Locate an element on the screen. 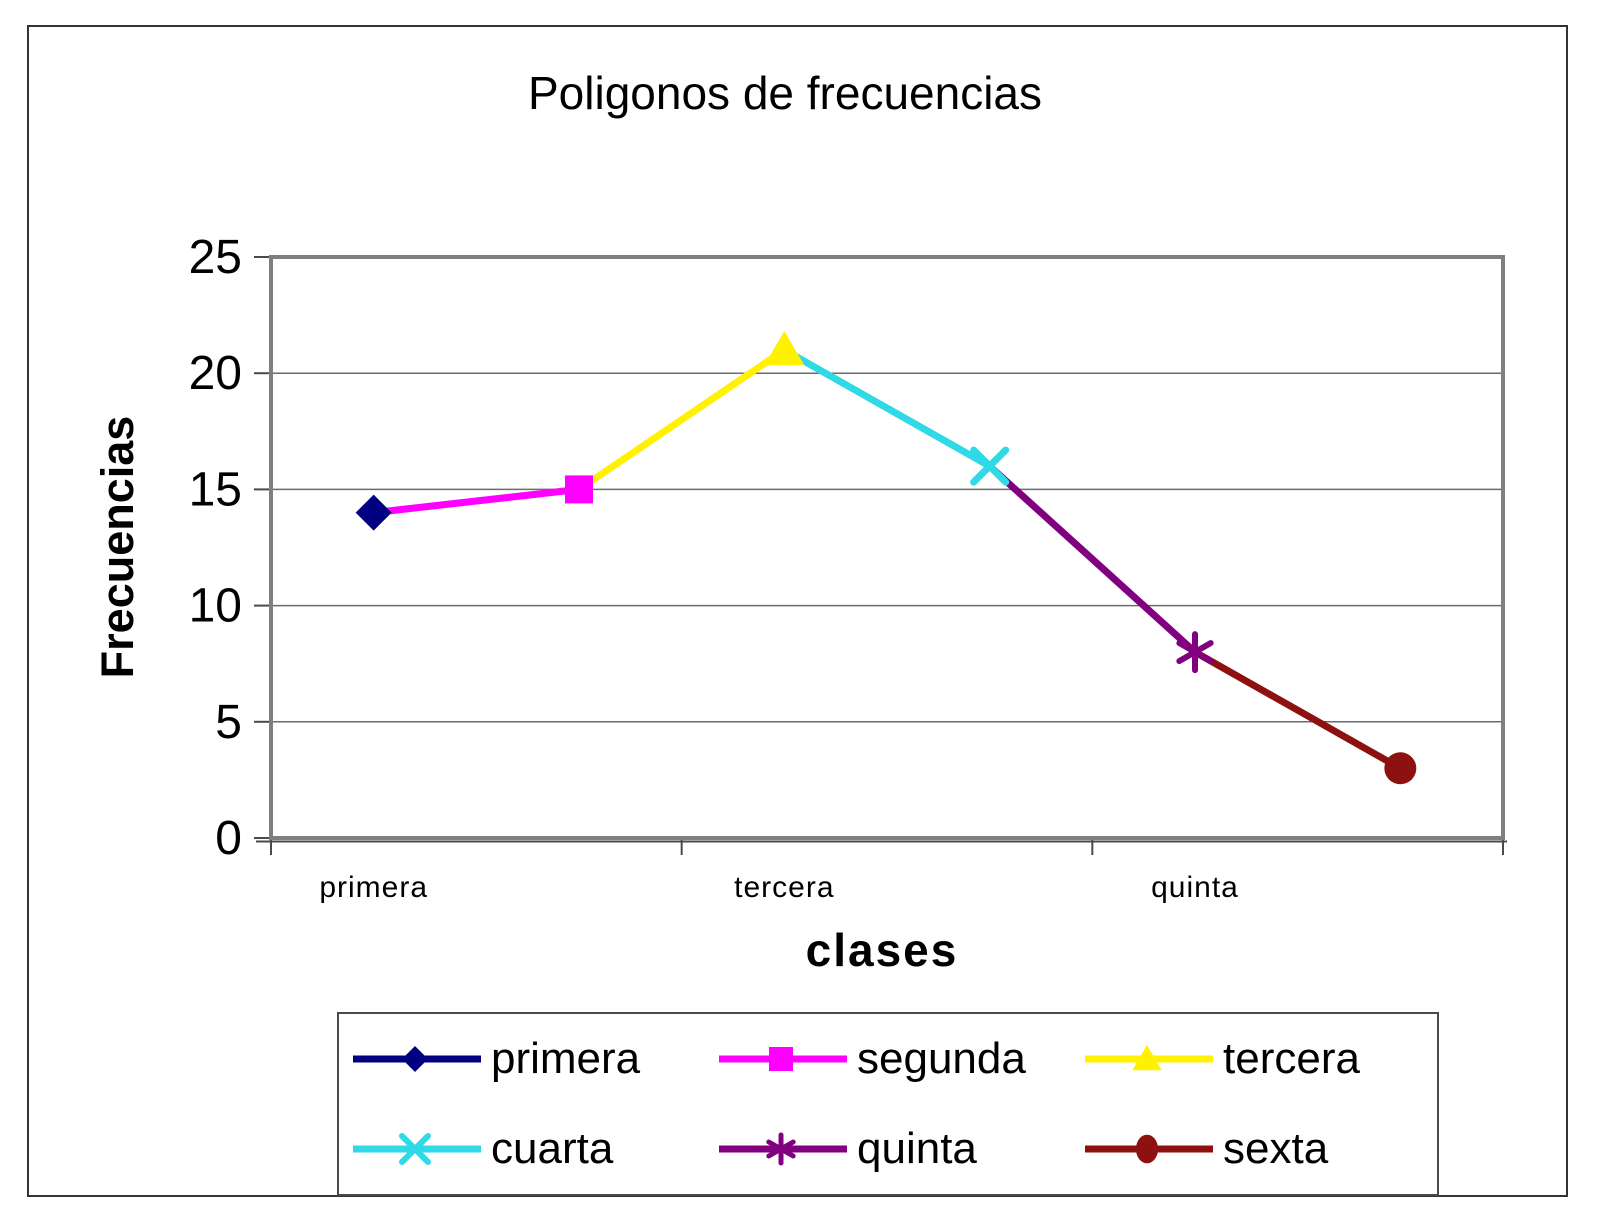 This screenshot has width=1600, height=1225. legend-item-primera: primera is located at coordinates (522, 1059).